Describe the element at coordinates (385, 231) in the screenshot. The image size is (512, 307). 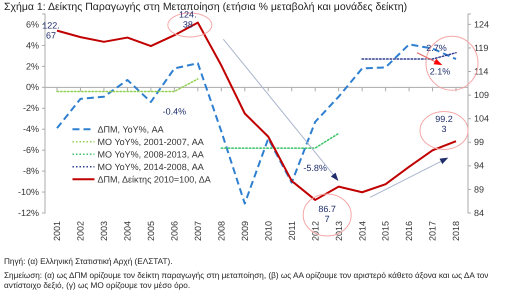
I see `x-tick-label: 2015` at that location.